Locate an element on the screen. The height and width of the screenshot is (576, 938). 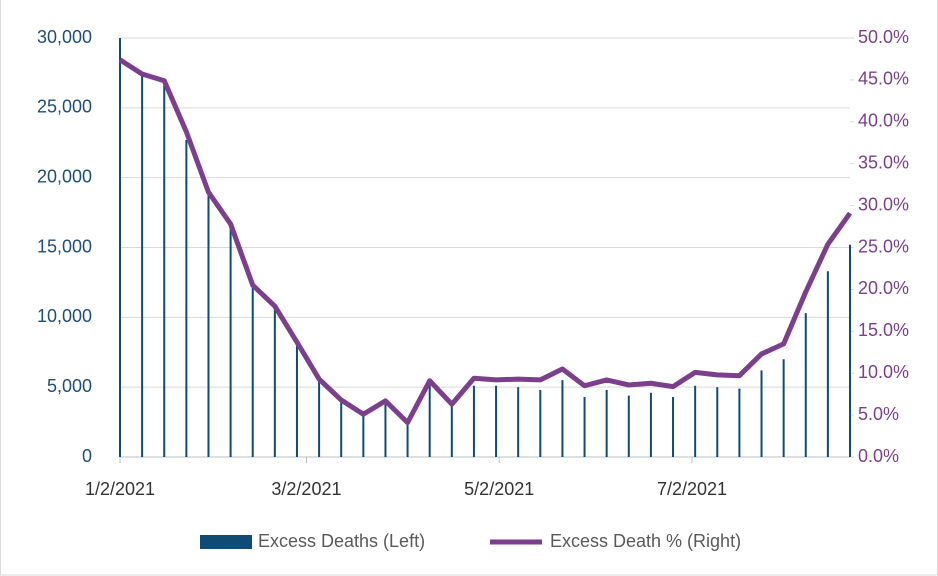
legend-swatch is located at coordinates (226, 542).